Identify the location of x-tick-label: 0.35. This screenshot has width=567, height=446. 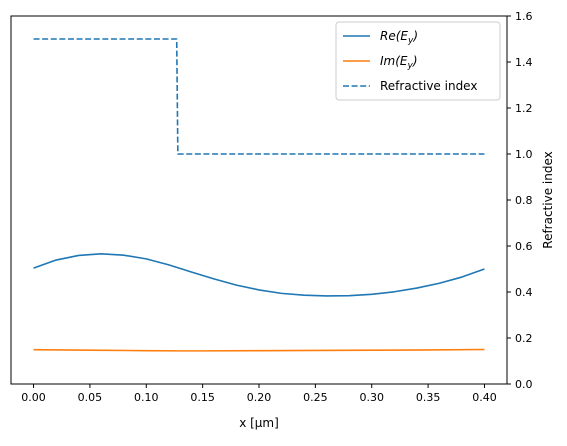
(428, 397).